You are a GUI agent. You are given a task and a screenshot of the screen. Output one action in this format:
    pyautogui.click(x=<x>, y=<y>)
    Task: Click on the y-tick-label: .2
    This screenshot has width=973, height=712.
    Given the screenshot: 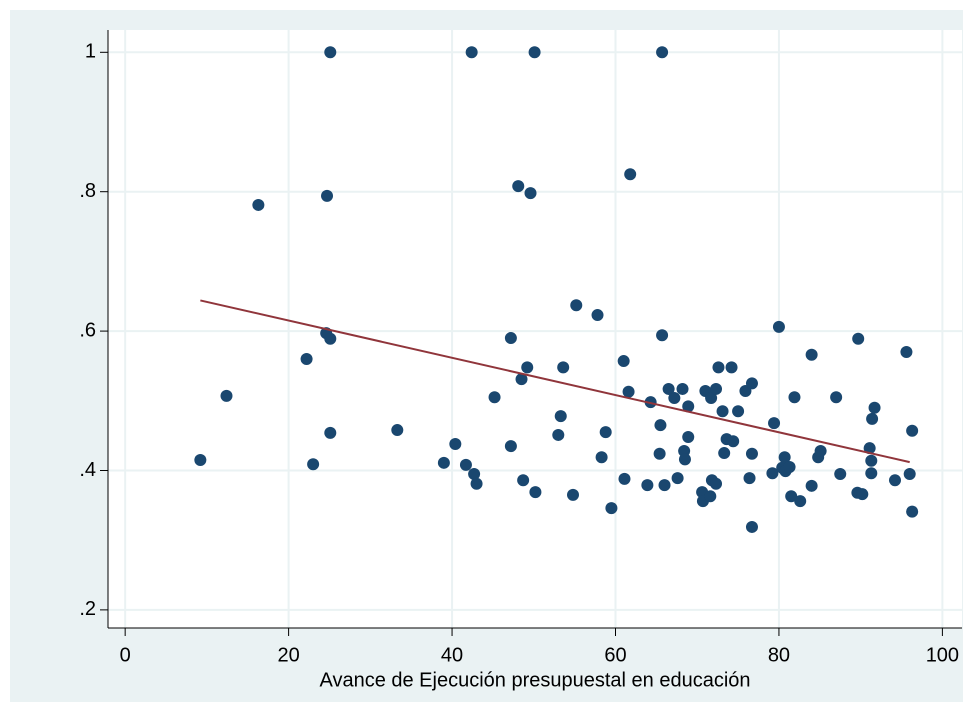 What is the action you would take?
    pyautogui.click(x=87, y=609)
    